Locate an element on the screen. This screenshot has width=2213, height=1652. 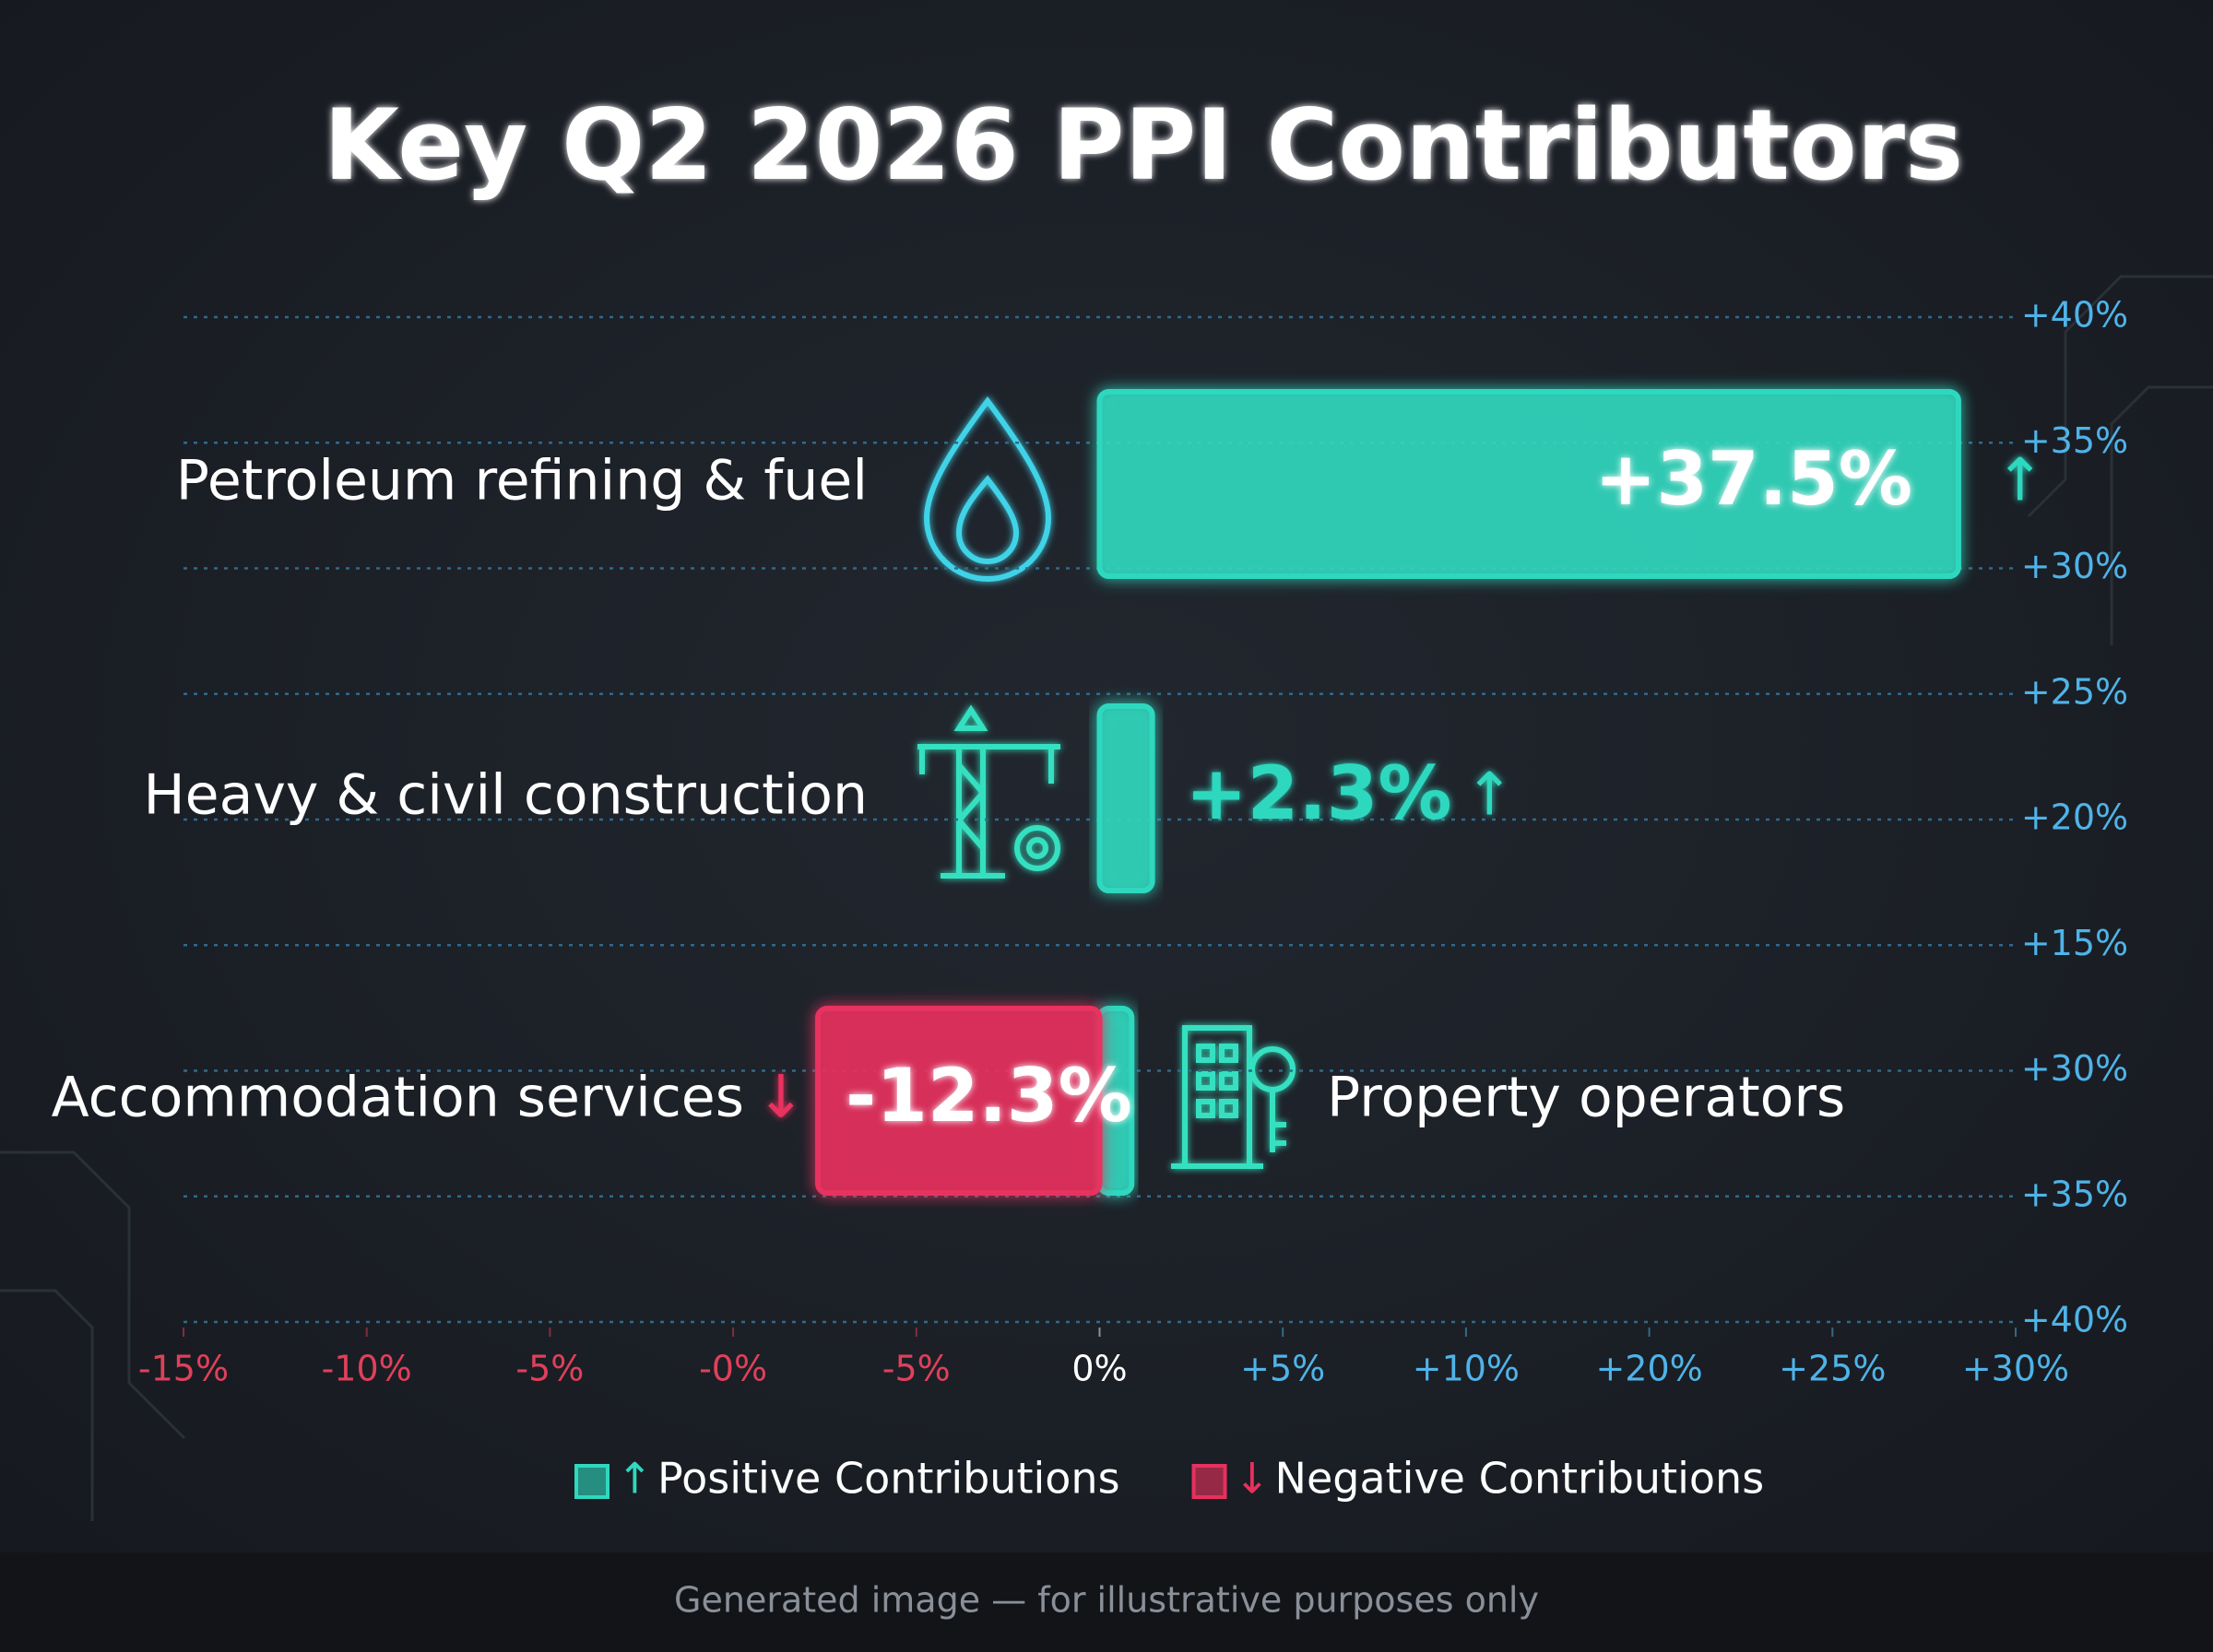
legend-arrow: ↓ is located at coordinates (1253, 1479).